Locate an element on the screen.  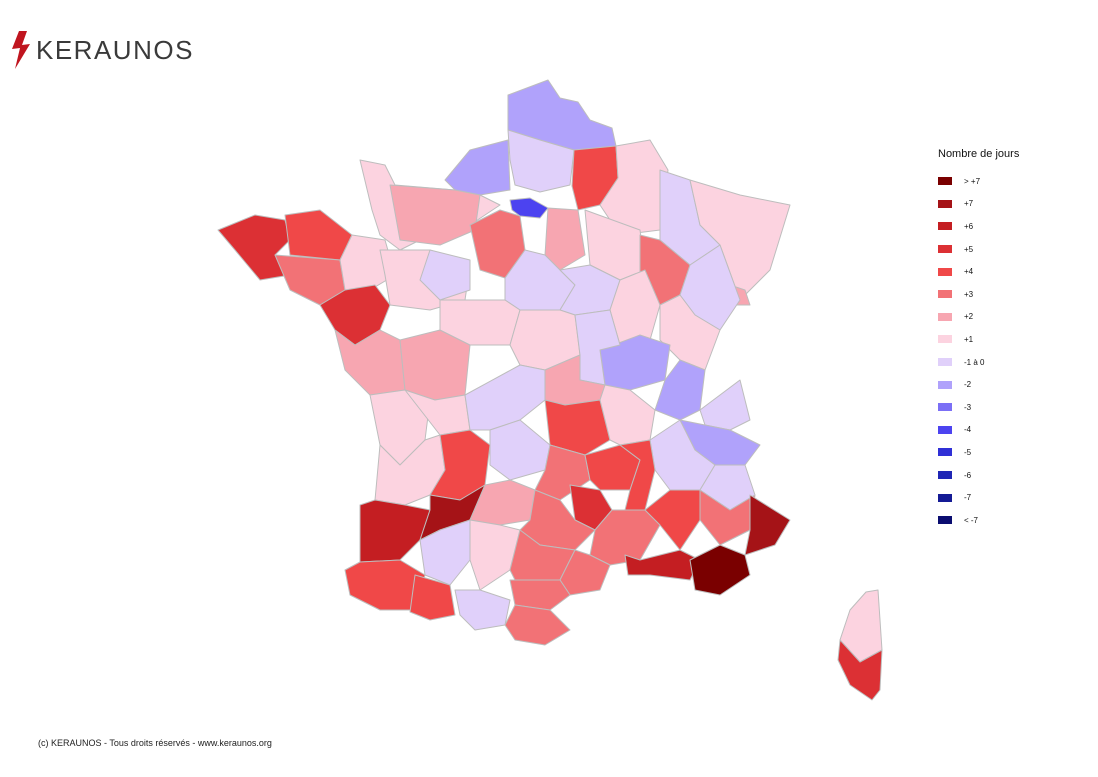
legend-label: +4 is located at coordinates (969, 272).